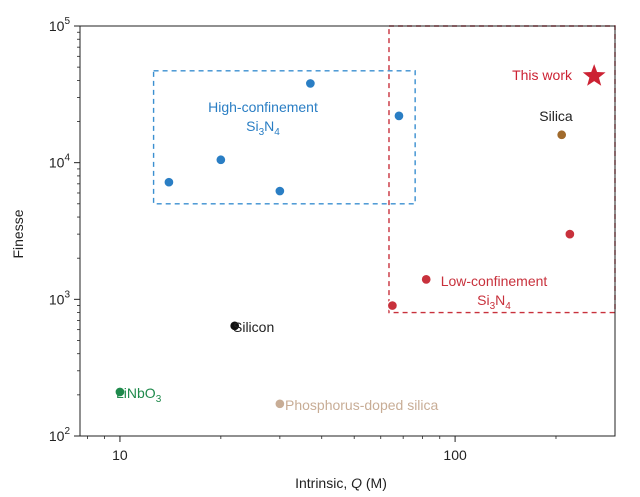 The height and width of the screenshot is (497, 640). I want to click on y-tick-label: 10⁴, so click(60, 162).